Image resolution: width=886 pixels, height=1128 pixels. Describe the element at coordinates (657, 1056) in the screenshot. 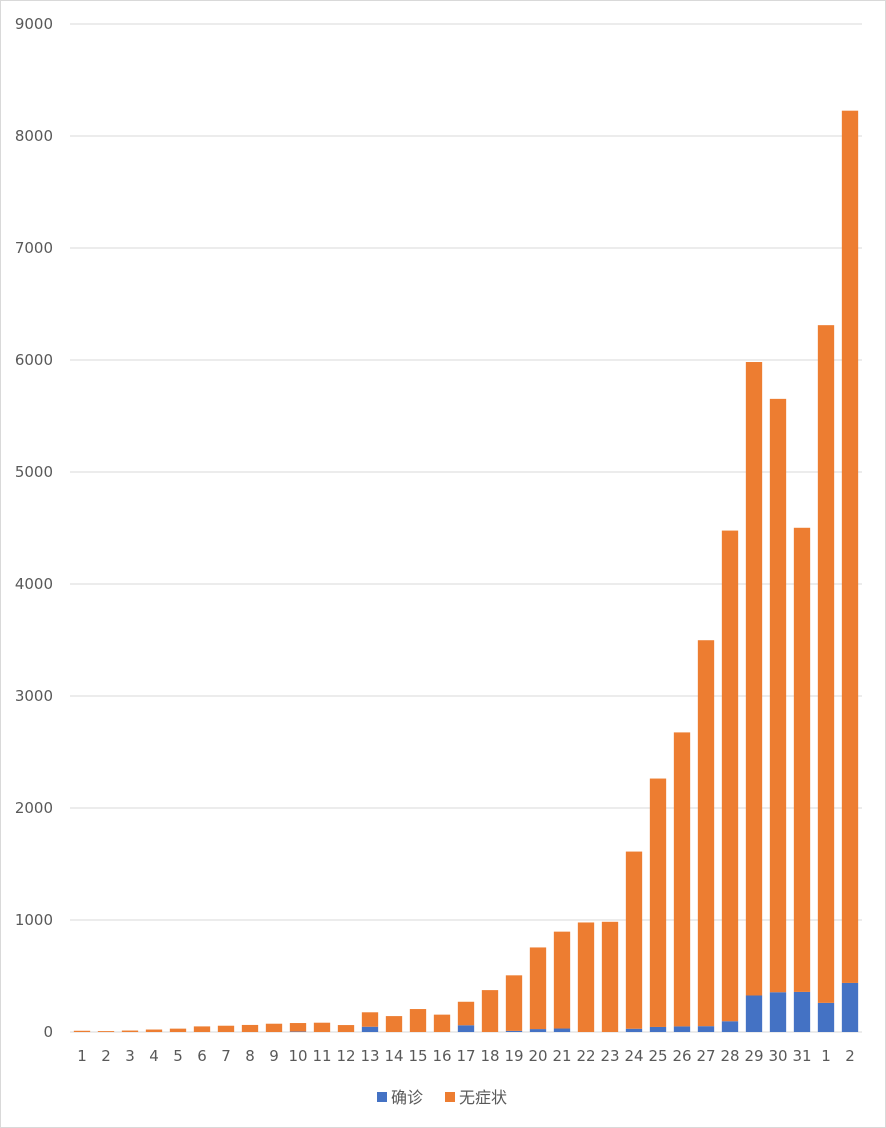

I see `x-tick-label: 25` at that location.